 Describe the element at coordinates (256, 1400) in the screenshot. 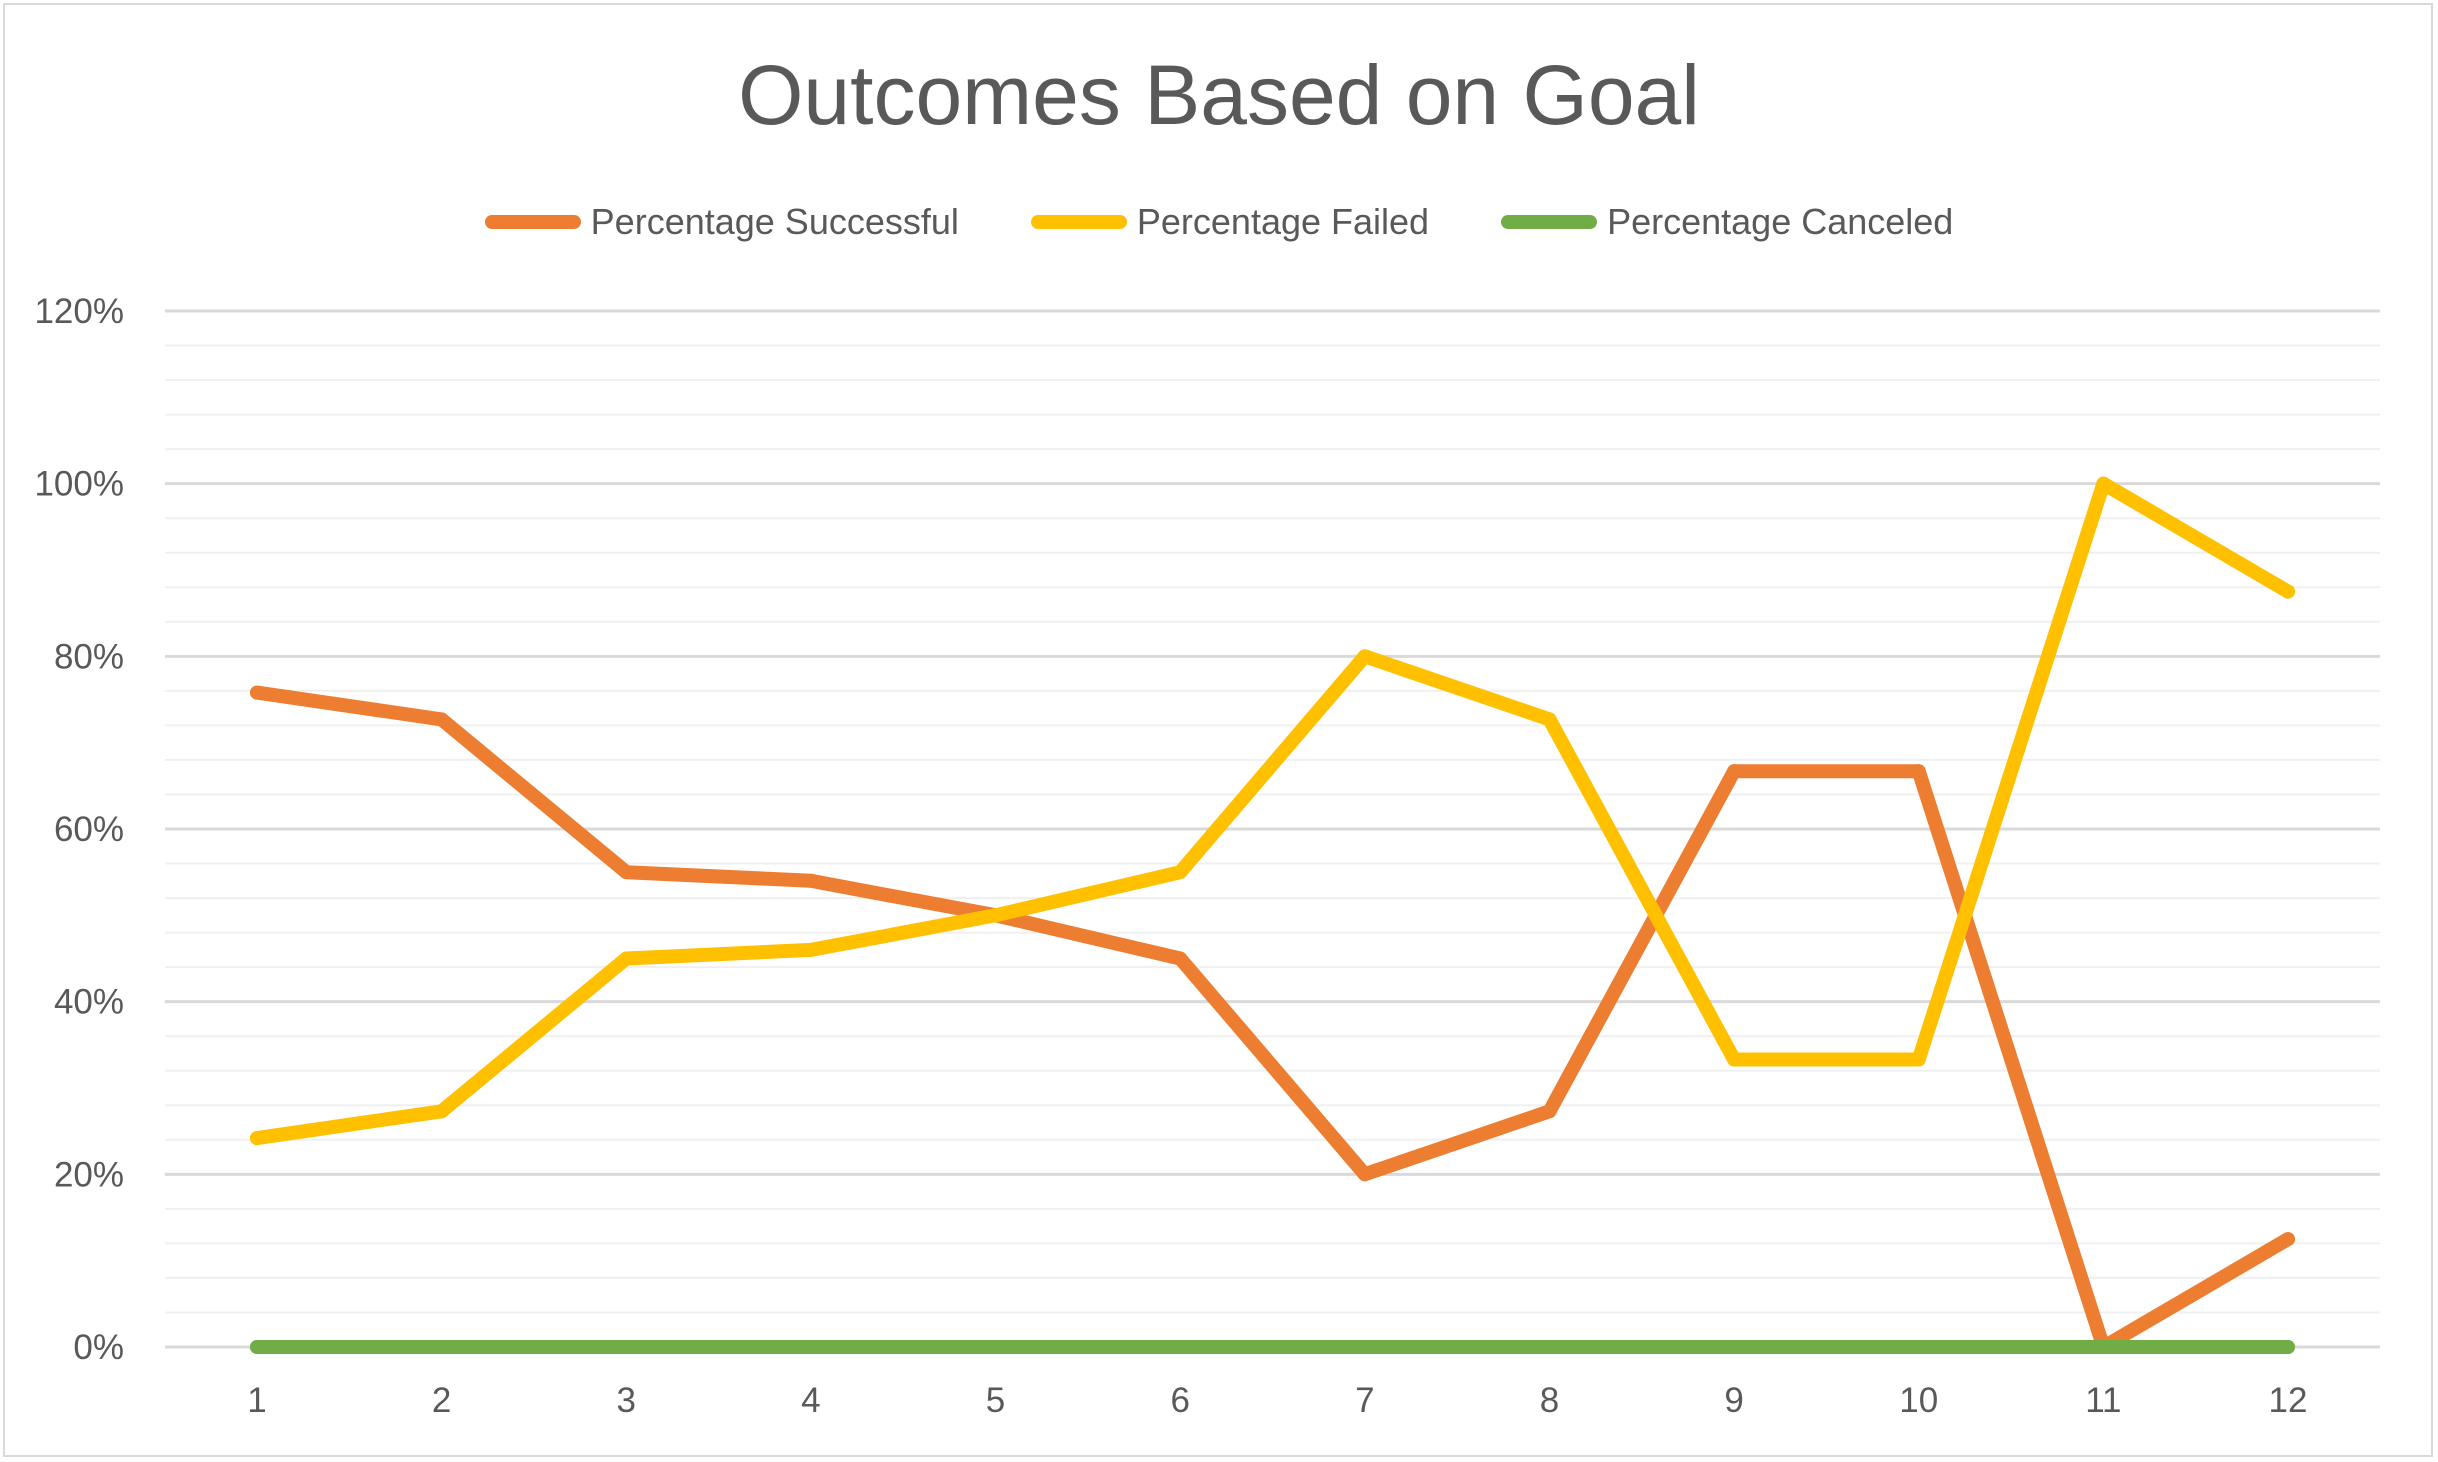

I see `x-tick-label: 1` at that location.